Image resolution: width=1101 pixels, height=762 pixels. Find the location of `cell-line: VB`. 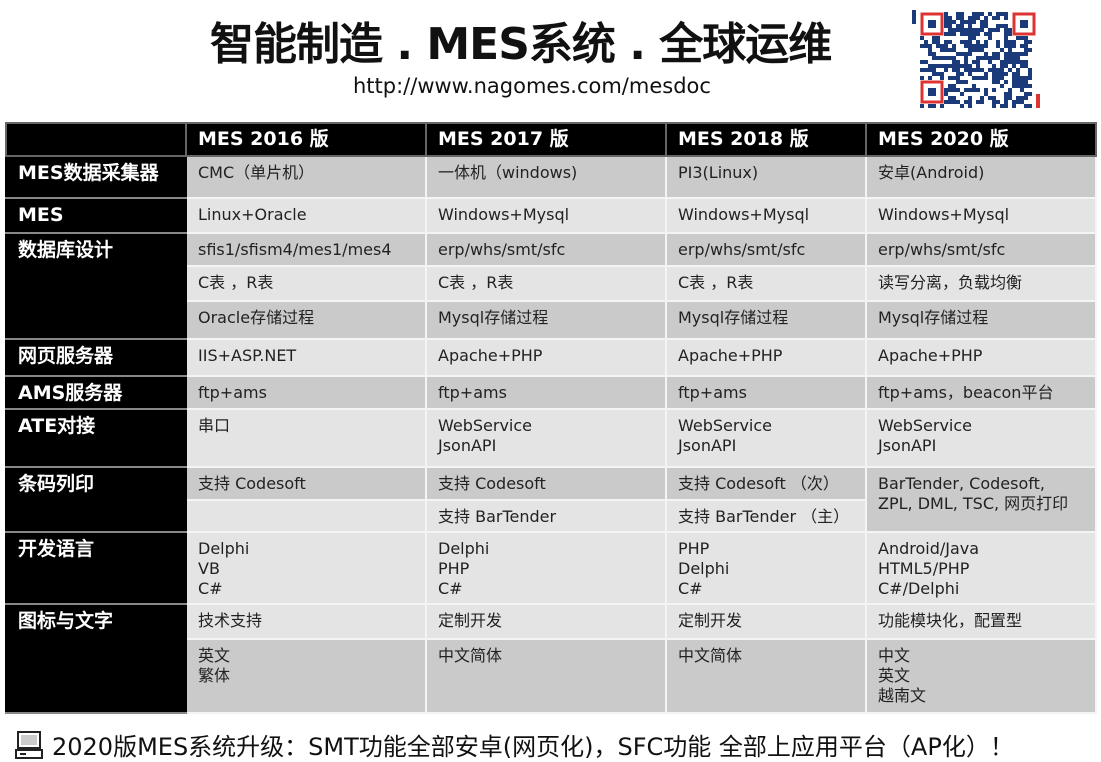

cell-line: VB is located at coordinates (209, 568).